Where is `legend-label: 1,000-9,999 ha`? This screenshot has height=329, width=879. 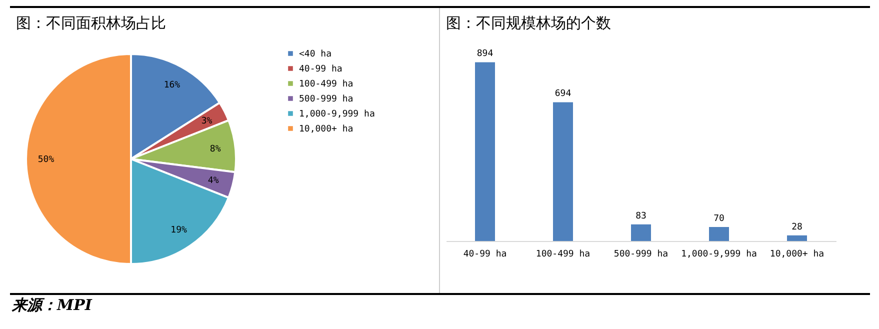 legend-label: 1,000-9,999 ha is located at coordinates (337, 115).